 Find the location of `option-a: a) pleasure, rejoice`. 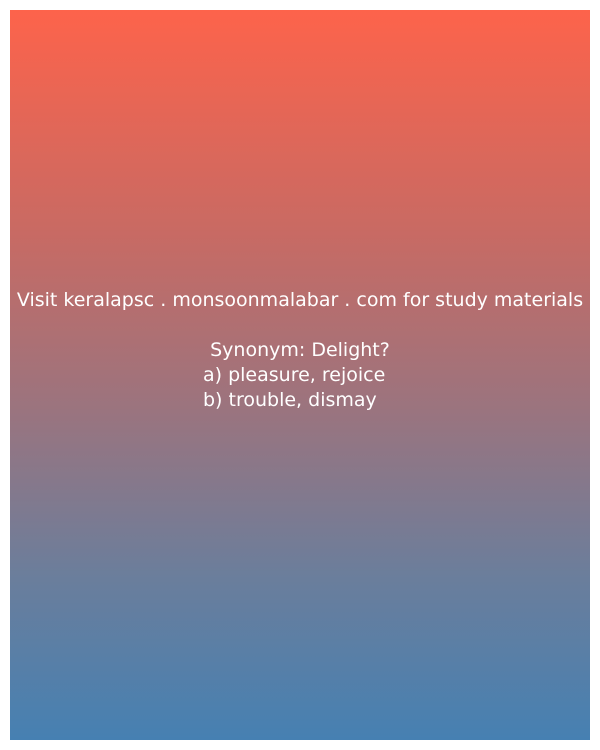

option-a: a) pleasure, rejoice is located at coordinates (294, 375).